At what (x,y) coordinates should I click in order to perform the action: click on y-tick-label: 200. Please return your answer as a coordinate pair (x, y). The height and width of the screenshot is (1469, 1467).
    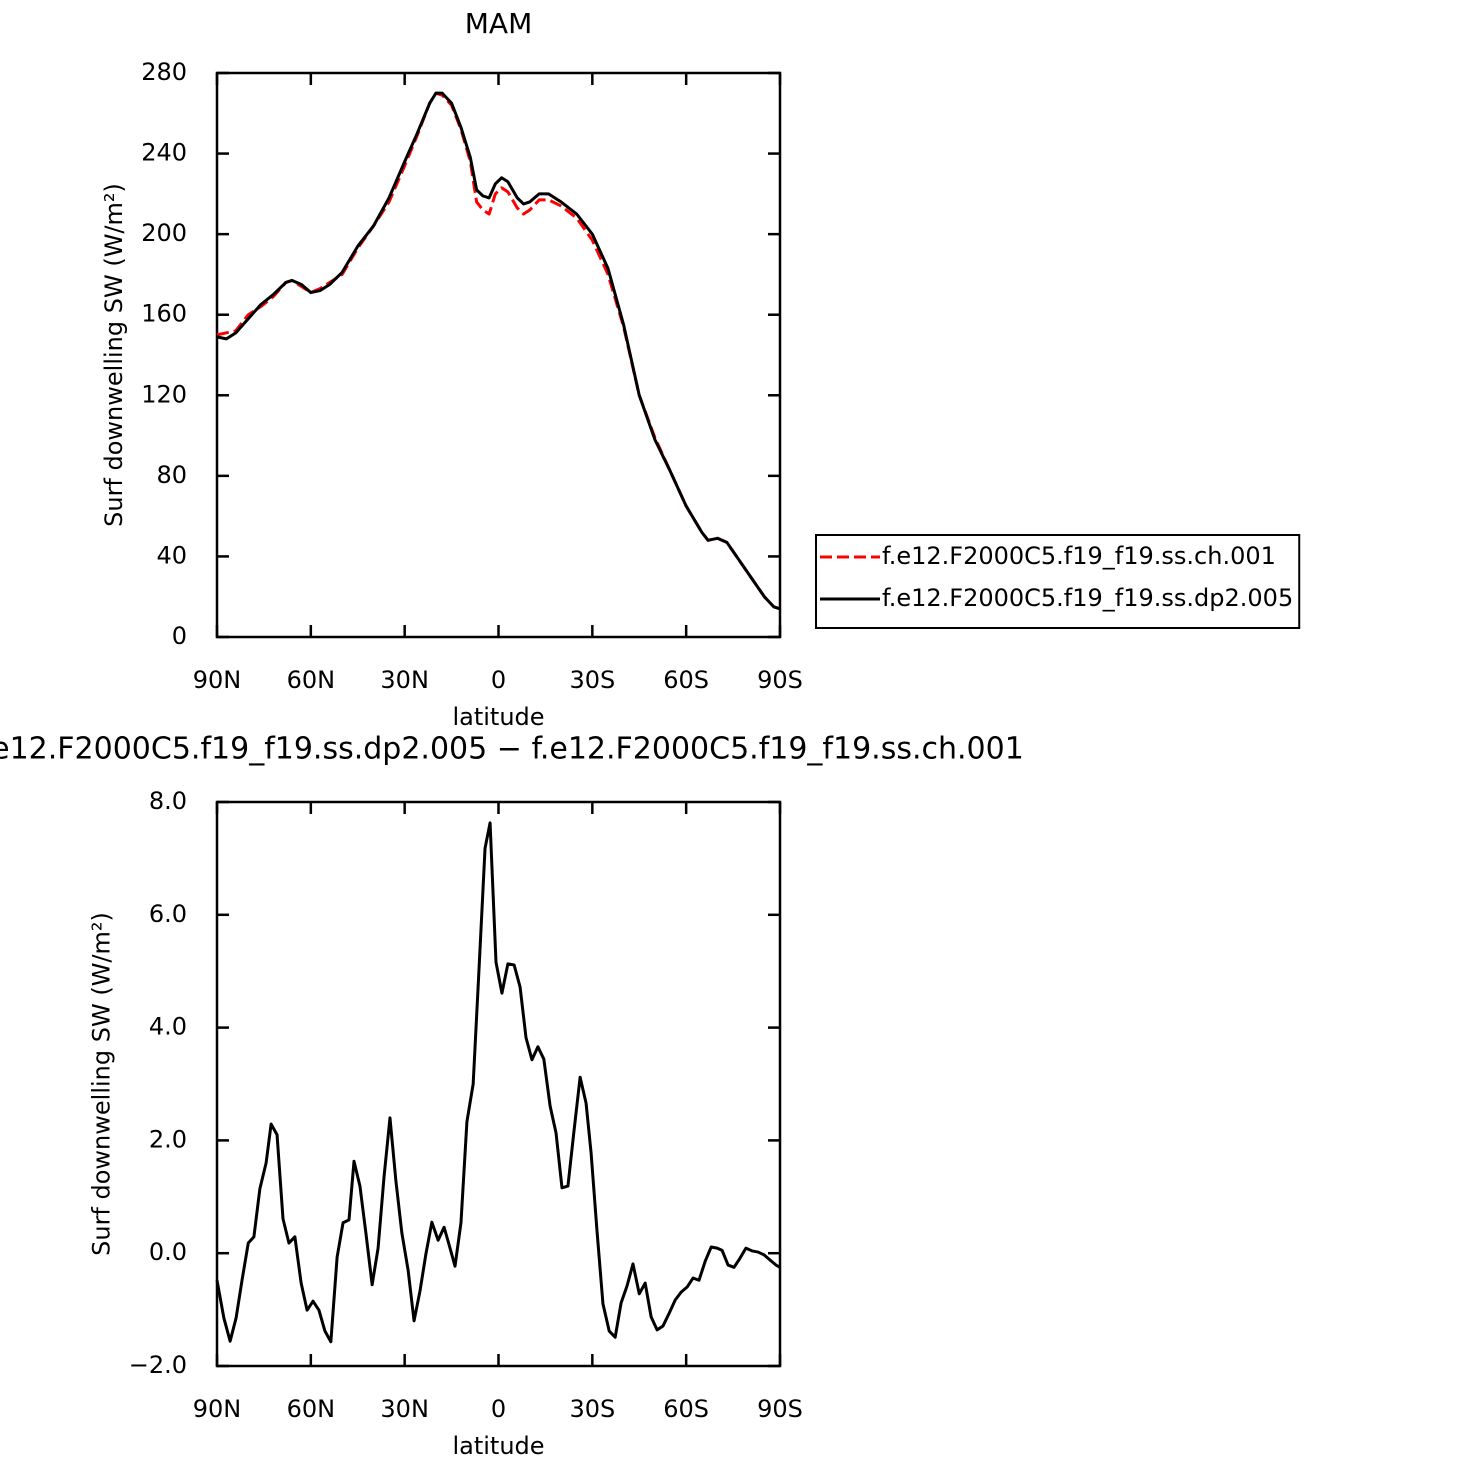
    Looking at the image, I should click on (164, 233).